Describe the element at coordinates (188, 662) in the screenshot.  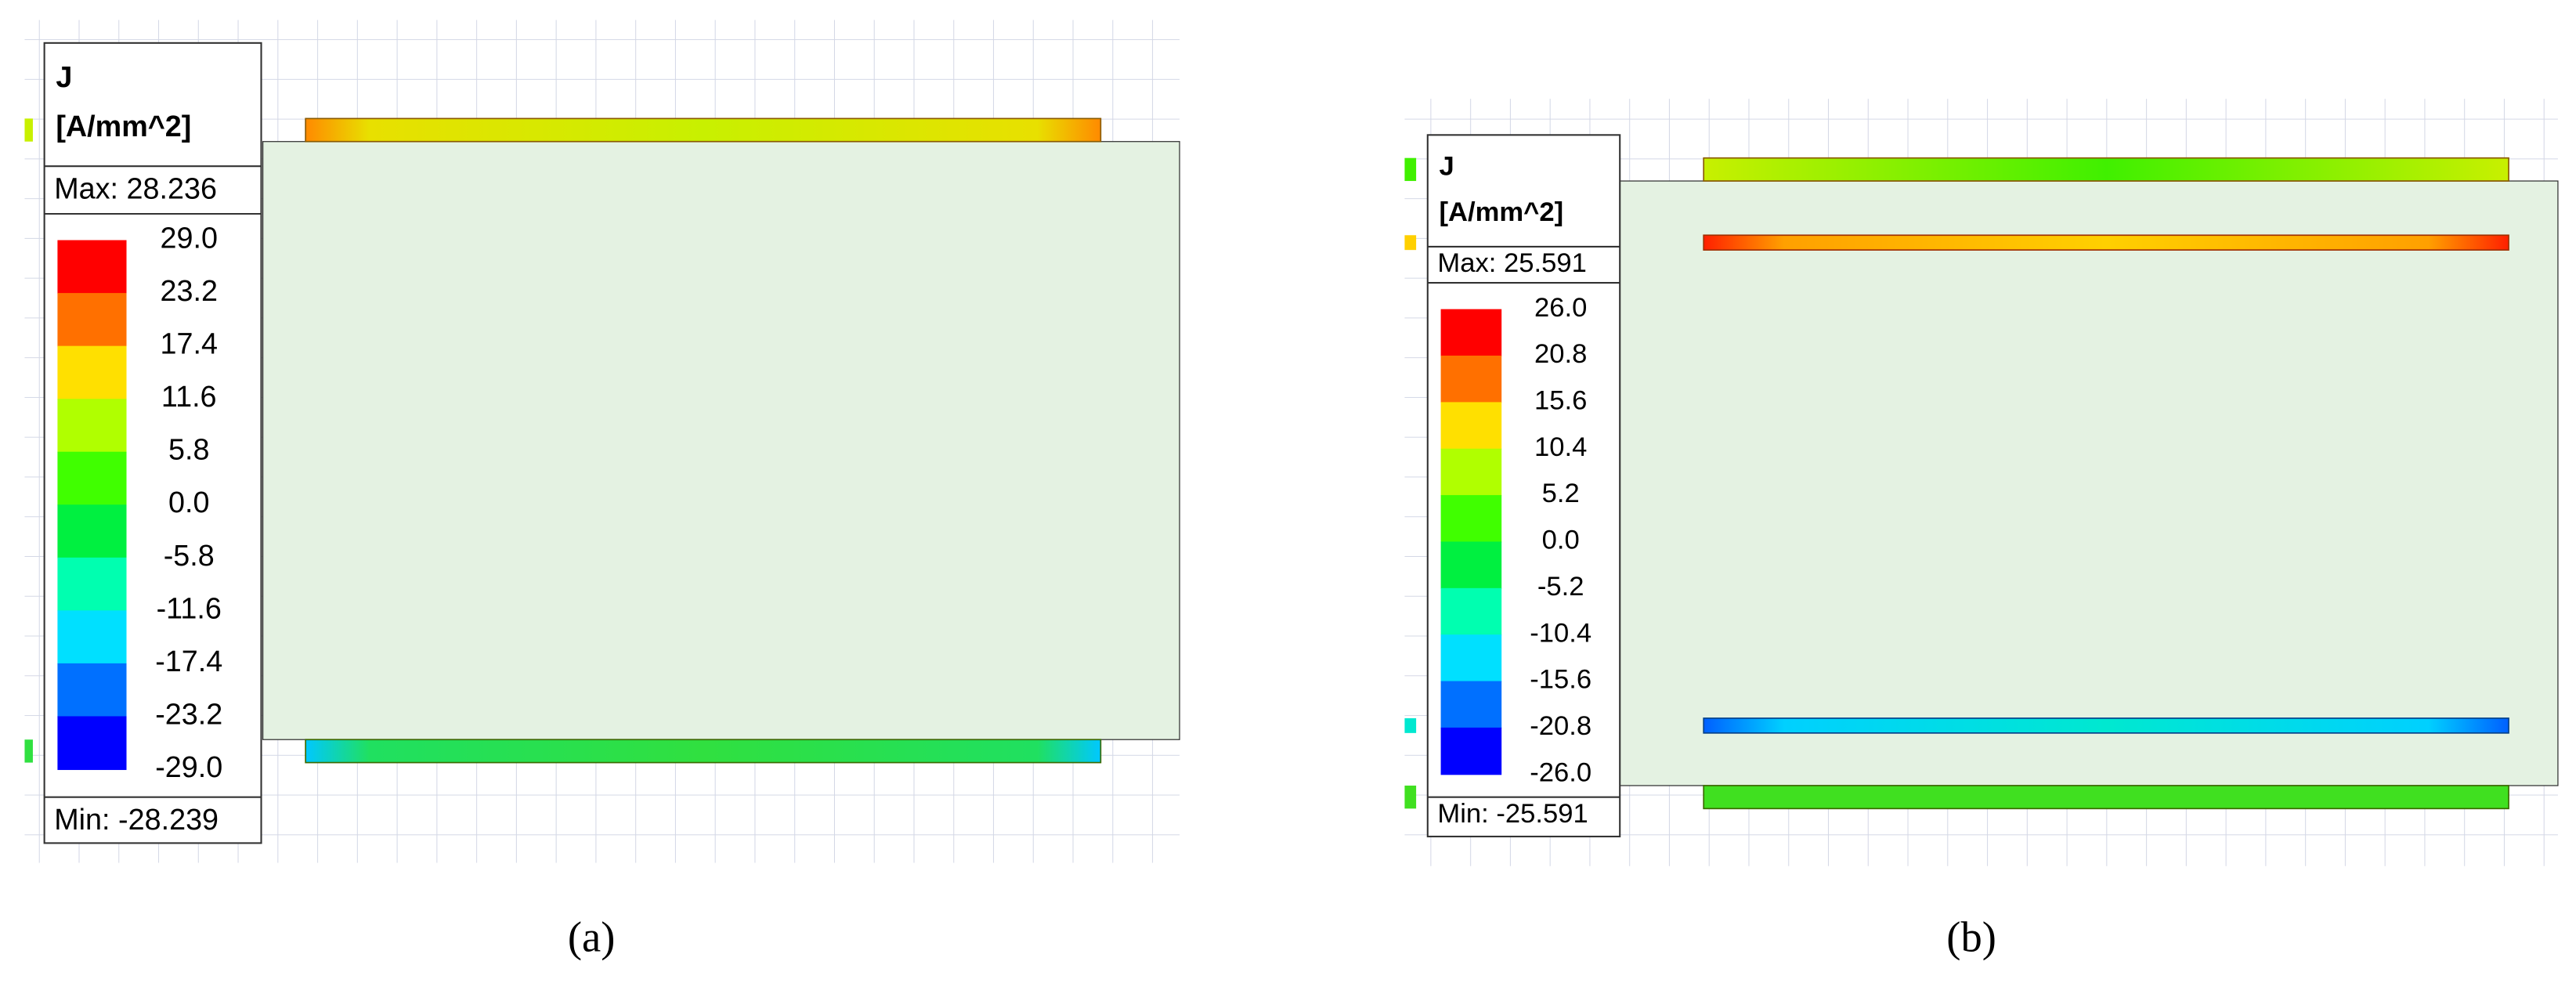
I see `legend-tick: -17.4` at that location.